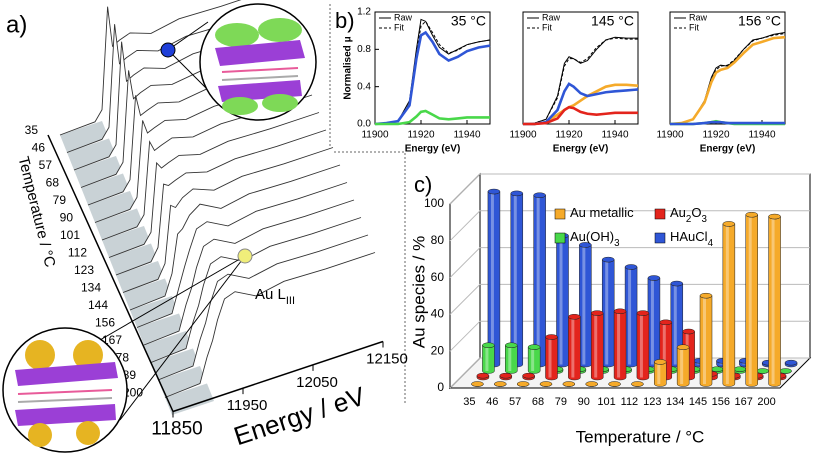  Describe the element at coordinates (675, 402) in the screenshot. I see `x-tick-label: 134` at that location.